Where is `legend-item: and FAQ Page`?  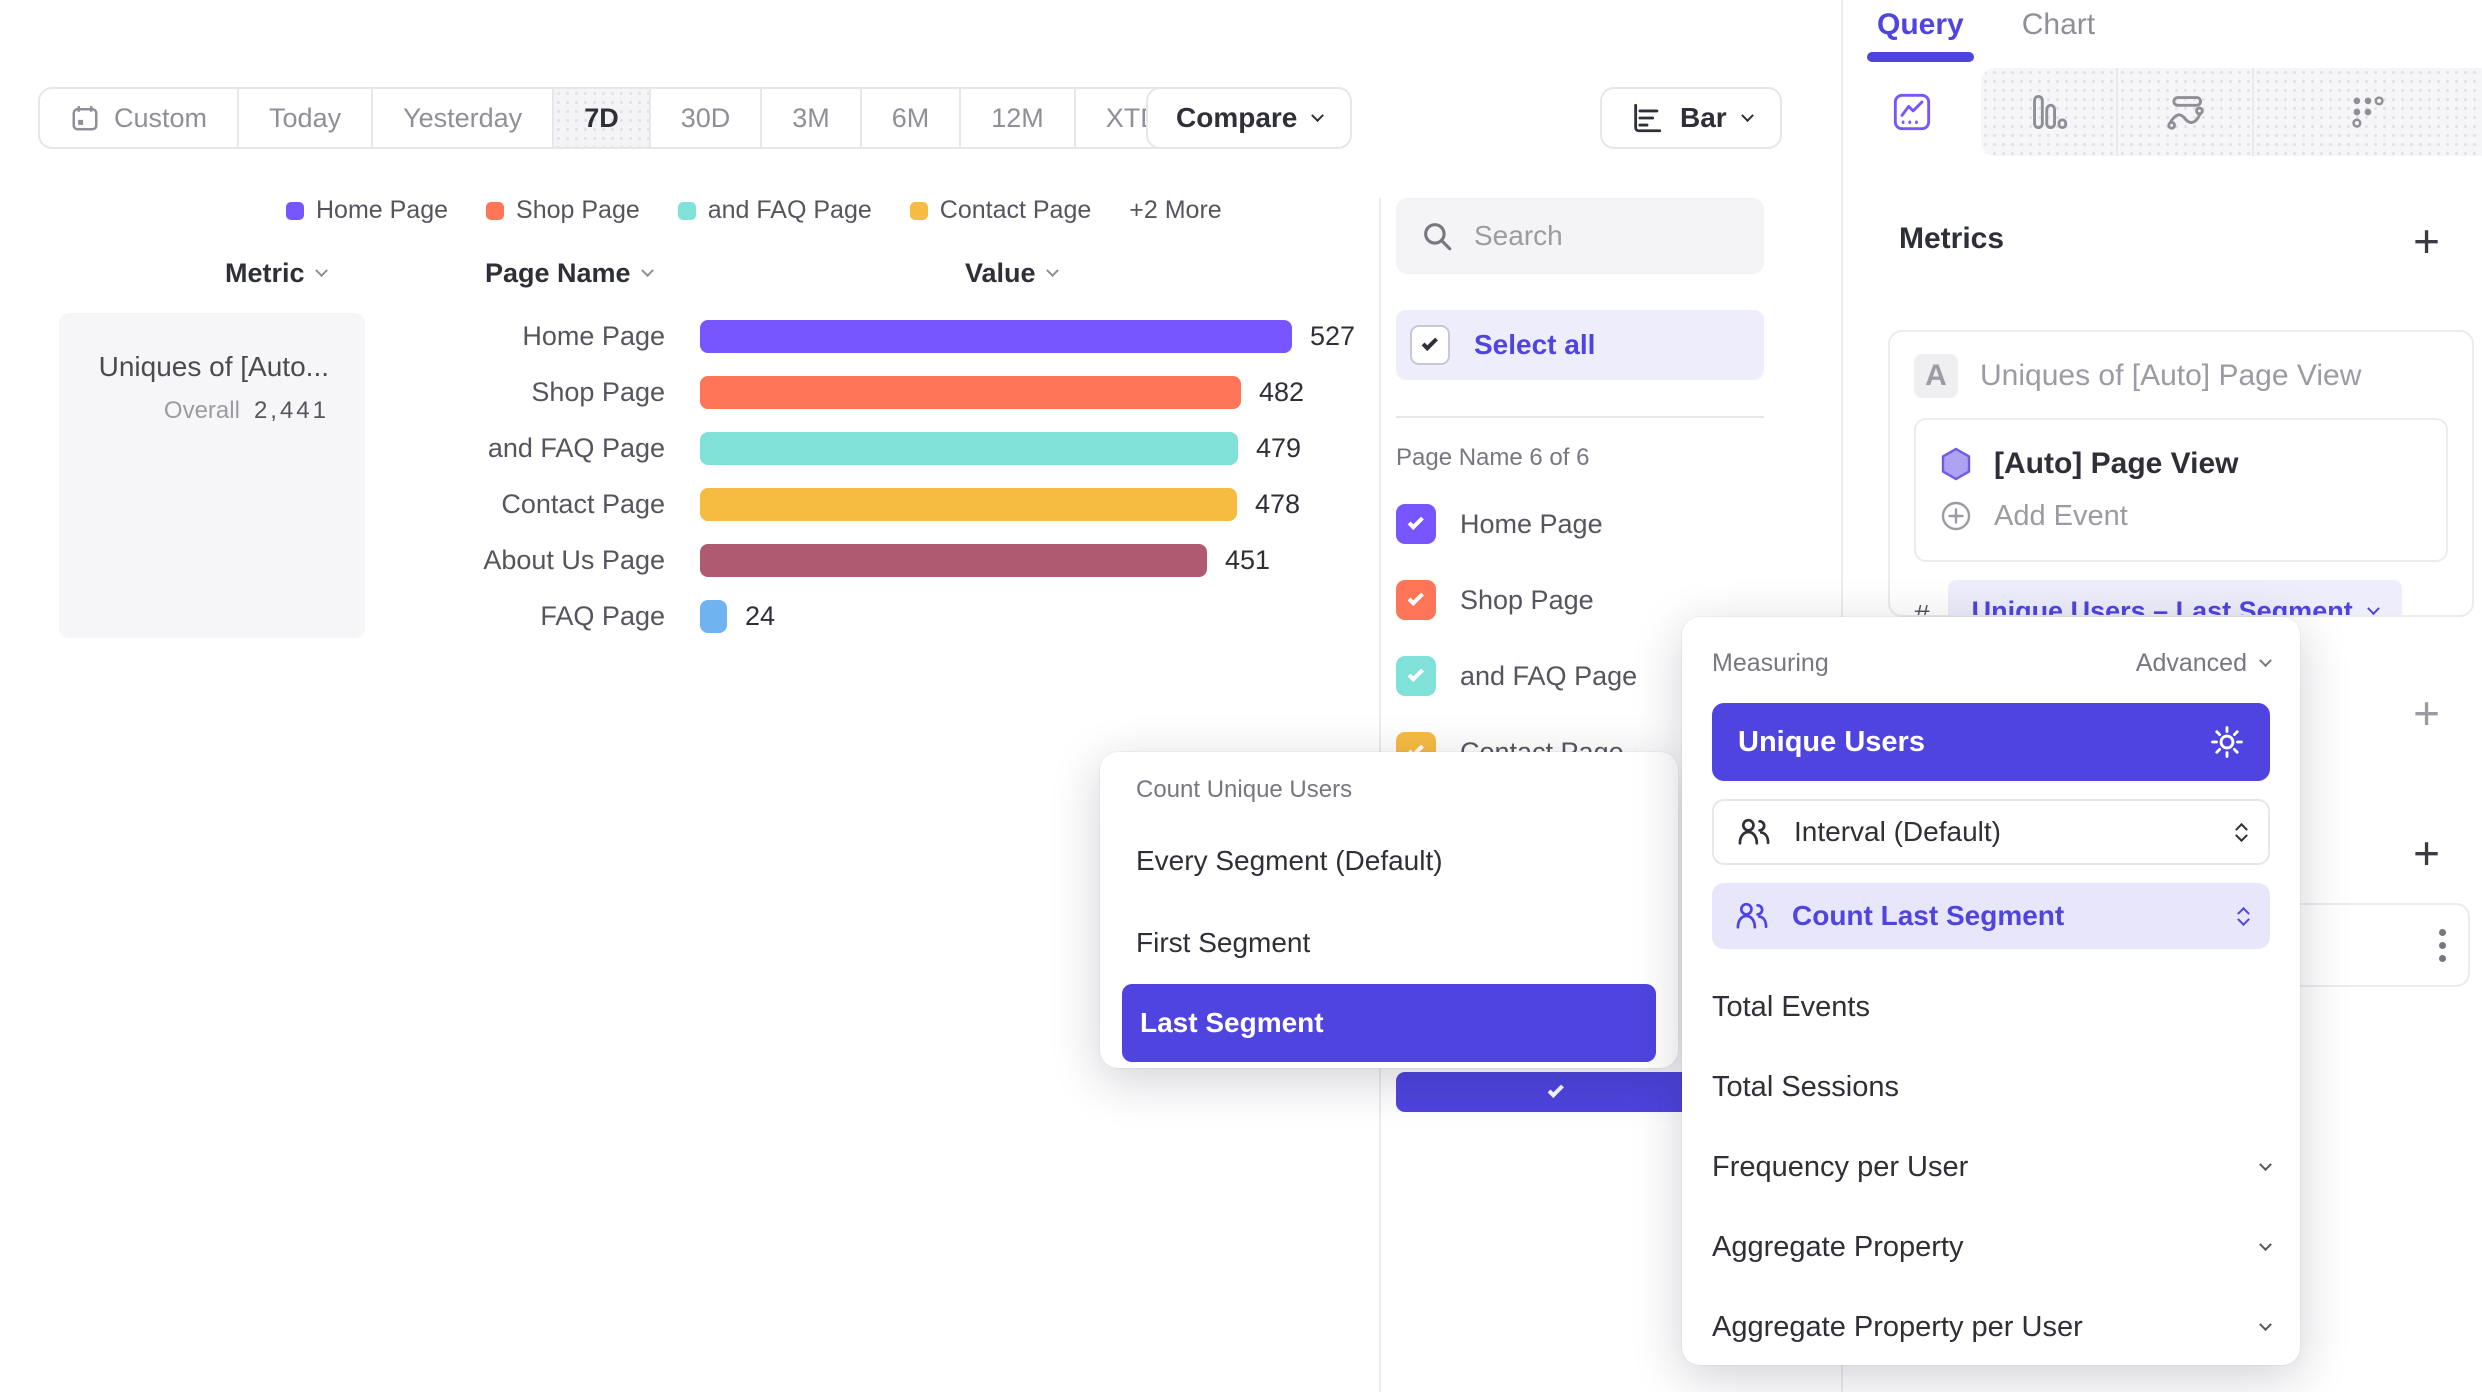 legend-item: and FAQ Page is located at coordinates (774, 210).